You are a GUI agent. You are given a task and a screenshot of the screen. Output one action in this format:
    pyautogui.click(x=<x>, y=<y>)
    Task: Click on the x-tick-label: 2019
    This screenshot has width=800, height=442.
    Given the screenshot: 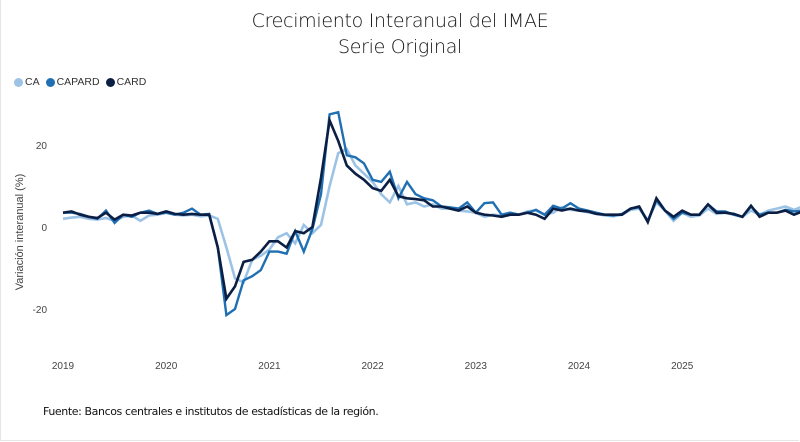 What is the action you would take?
    pyautogui.click(x=63, y=366)
    